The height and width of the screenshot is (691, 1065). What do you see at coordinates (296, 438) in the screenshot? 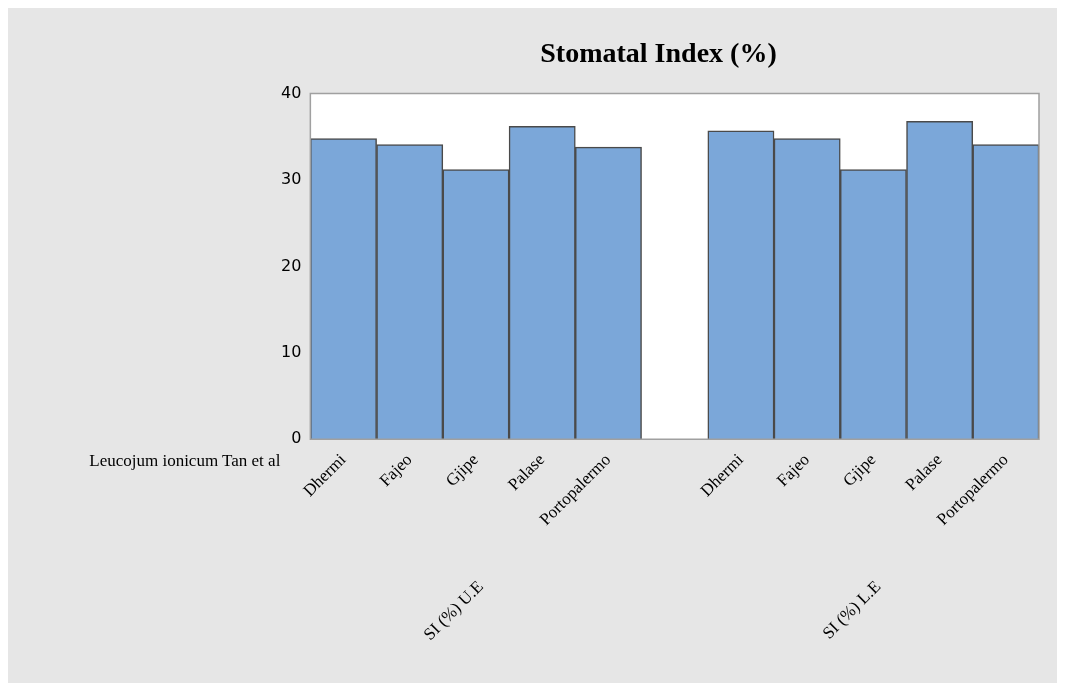
I see `y-tick-label: 0` at bounding box center [296, 438].